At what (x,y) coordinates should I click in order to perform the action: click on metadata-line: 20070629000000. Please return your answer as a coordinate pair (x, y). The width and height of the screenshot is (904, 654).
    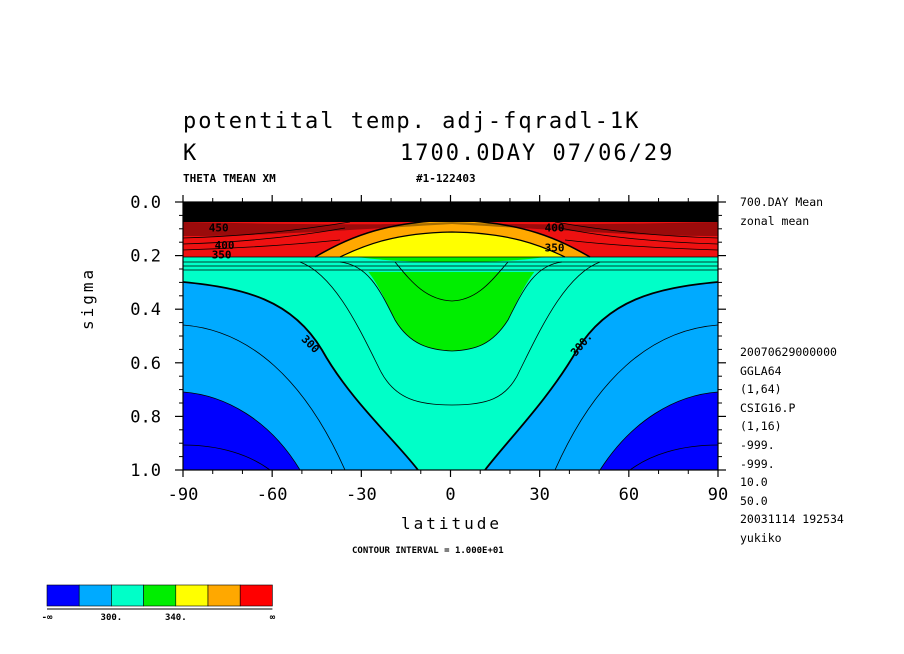
    Looking at the image, I should click on (788, 352).